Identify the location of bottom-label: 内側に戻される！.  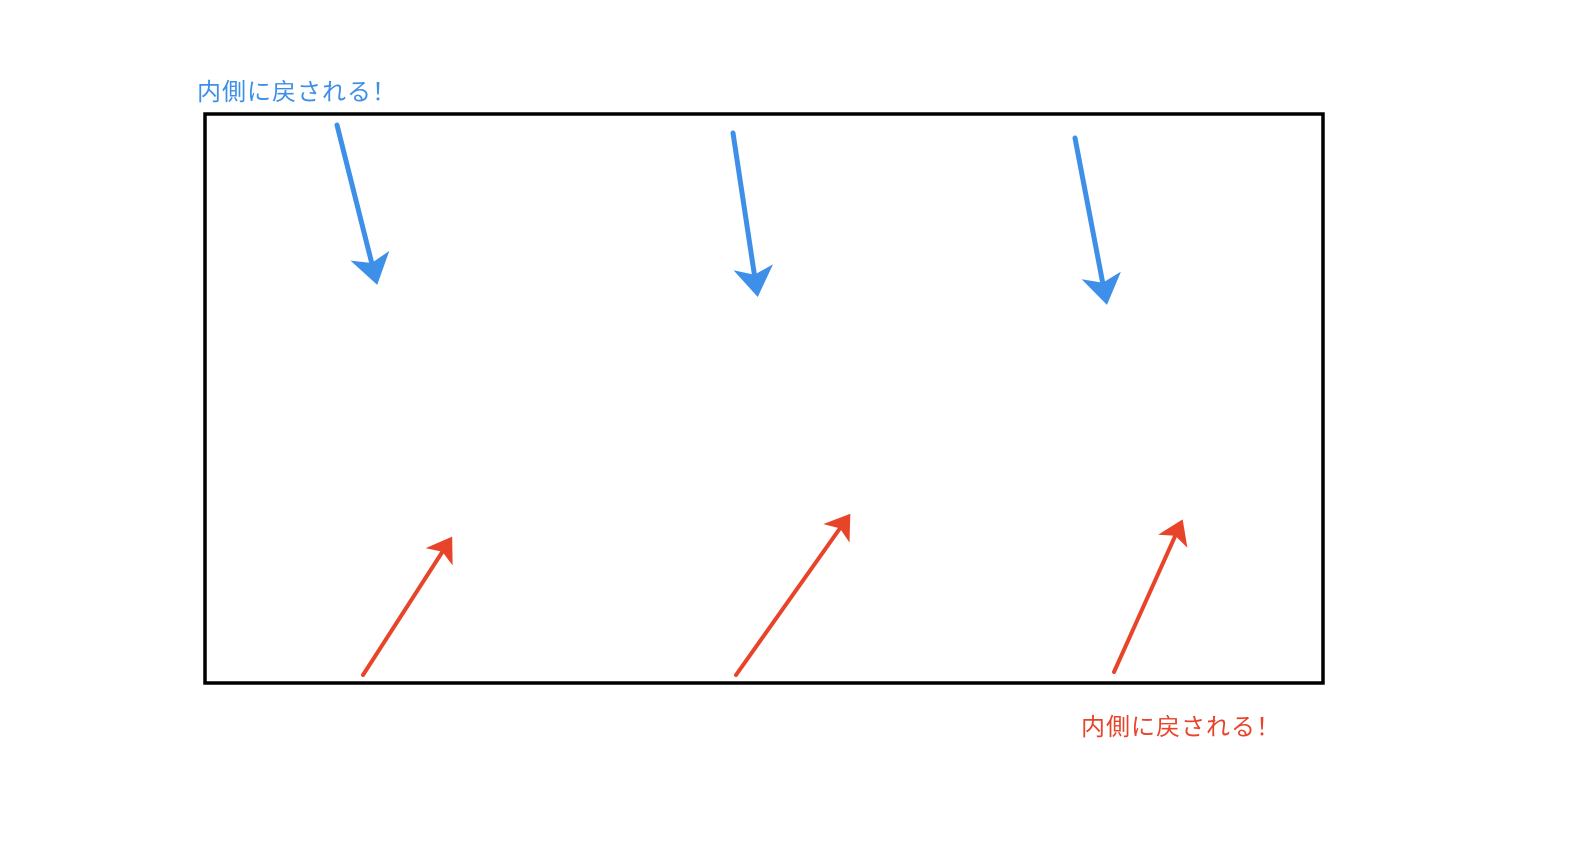
(1181, 727).